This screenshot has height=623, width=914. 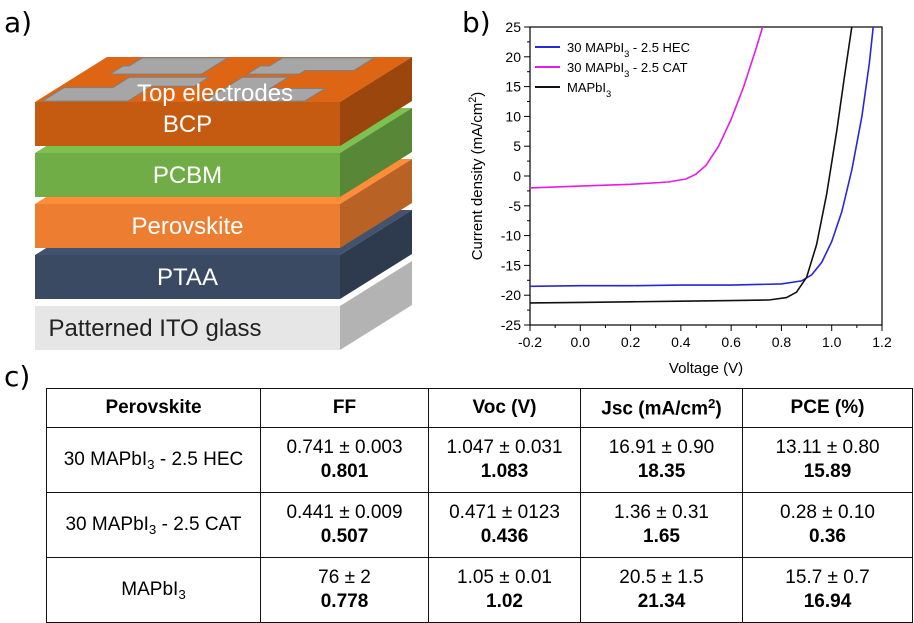 I want to click on table-cell: 13.11 ± 0.80 15.89, so click(x=827, y=460).